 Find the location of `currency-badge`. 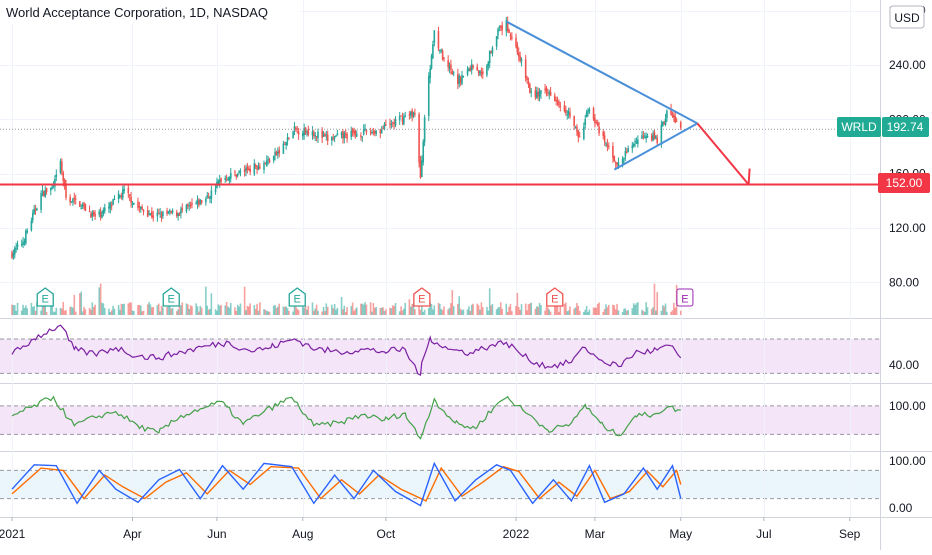

currency-badge is located at coordinates (907, 17).